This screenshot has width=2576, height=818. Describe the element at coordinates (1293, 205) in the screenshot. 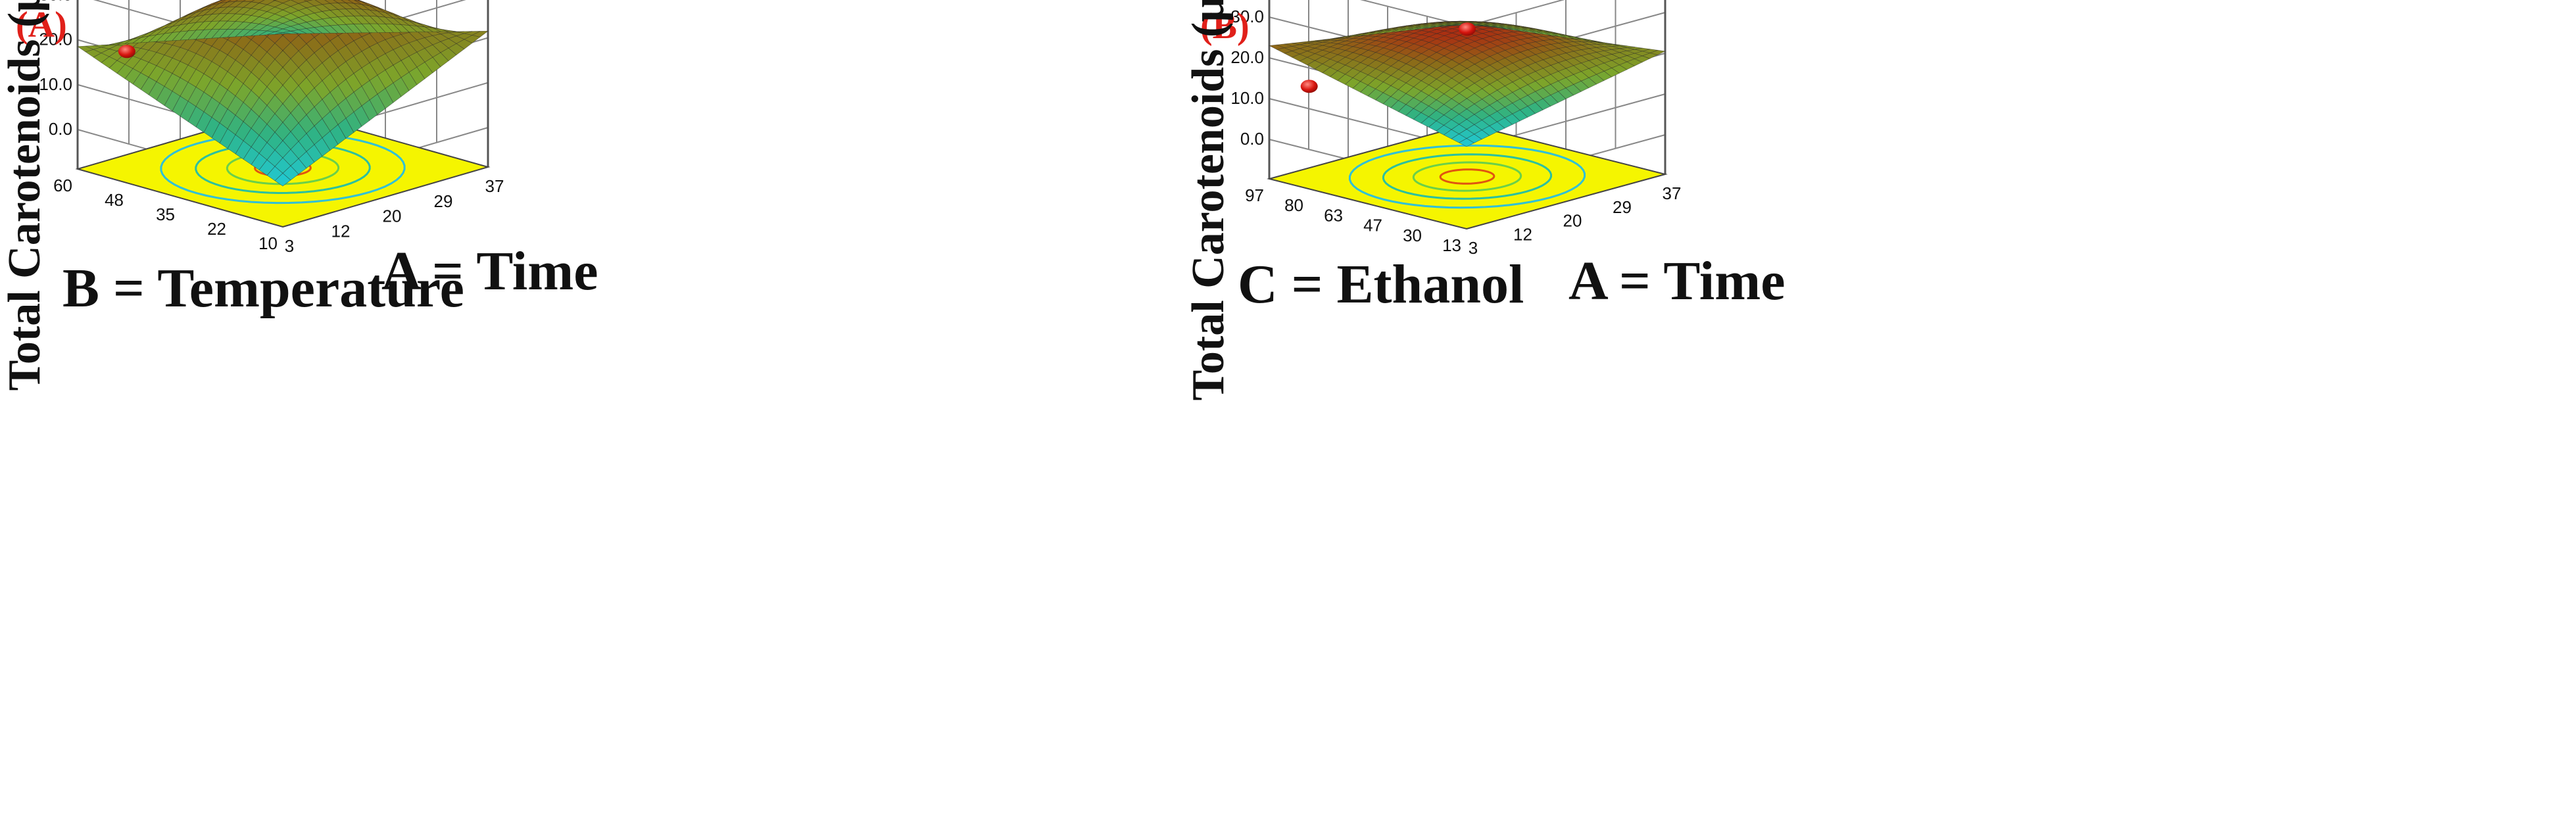

I see `y-tick-label: 80` at that location.